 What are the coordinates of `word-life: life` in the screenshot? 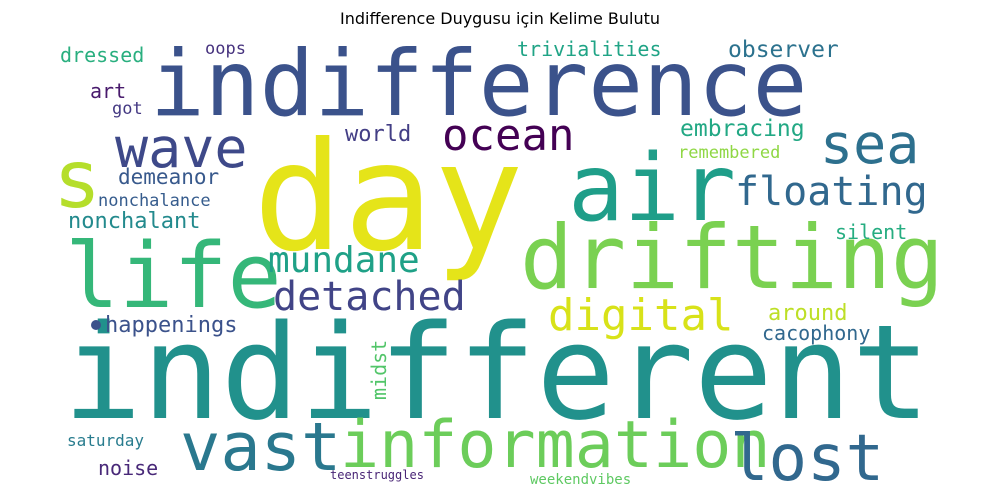 It's located at (173, 276).